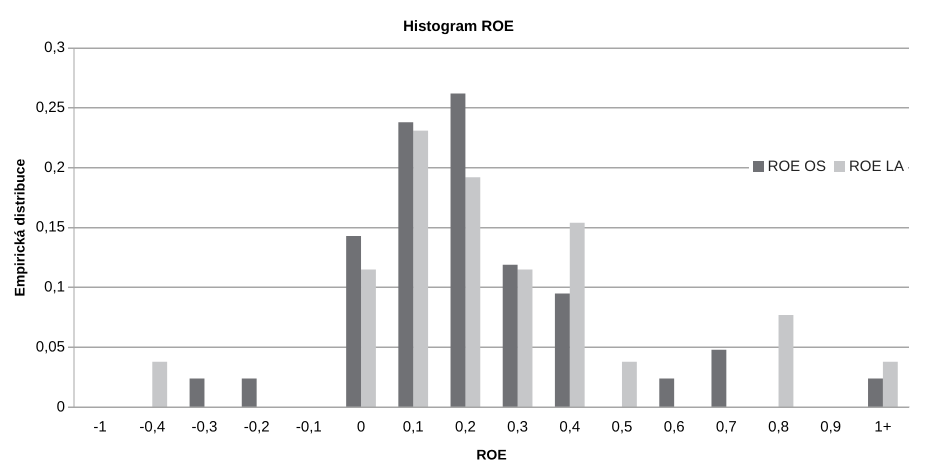 The height and width of the screenshot is (476, 932). What do you see at coordinates (257, 427) in the screenshot?
I see `x-tick-label: -0,2` at bounding box center [257, 427].